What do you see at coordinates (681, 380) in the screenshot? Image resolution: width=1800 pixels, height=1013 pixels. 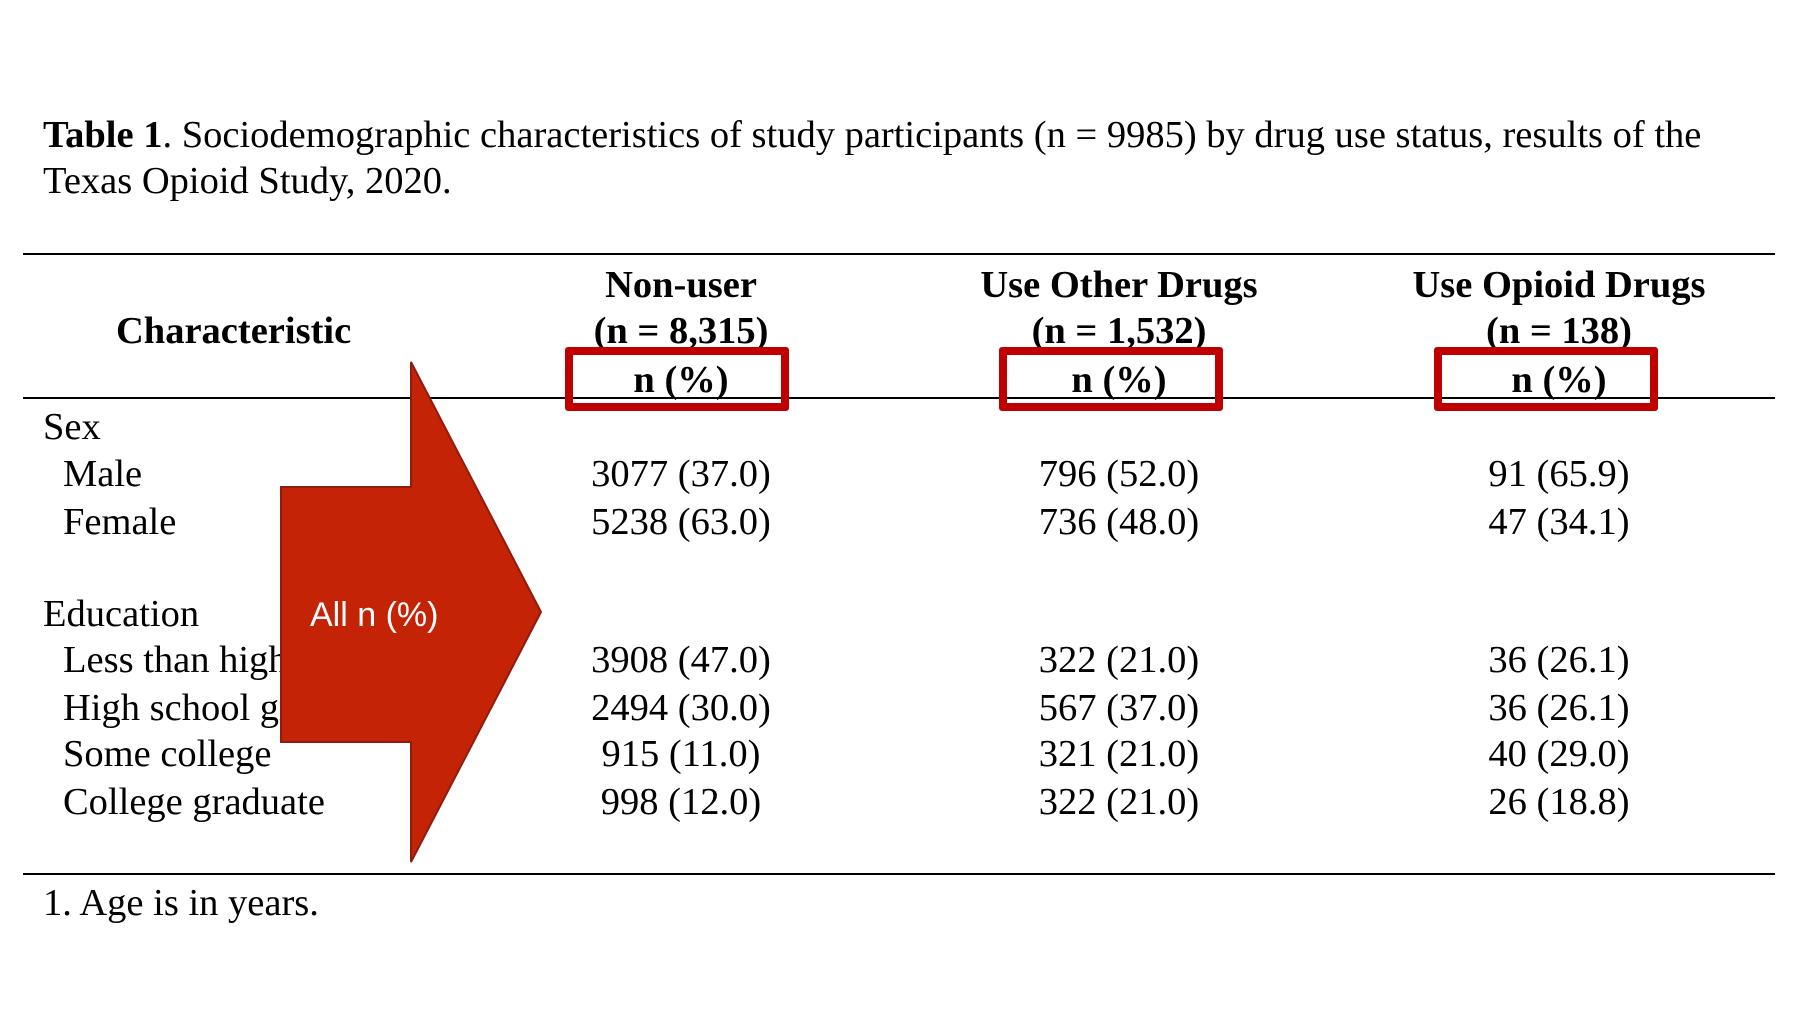 I see `col-unit-non-user: n (%)` at bounding box center [681, 380].